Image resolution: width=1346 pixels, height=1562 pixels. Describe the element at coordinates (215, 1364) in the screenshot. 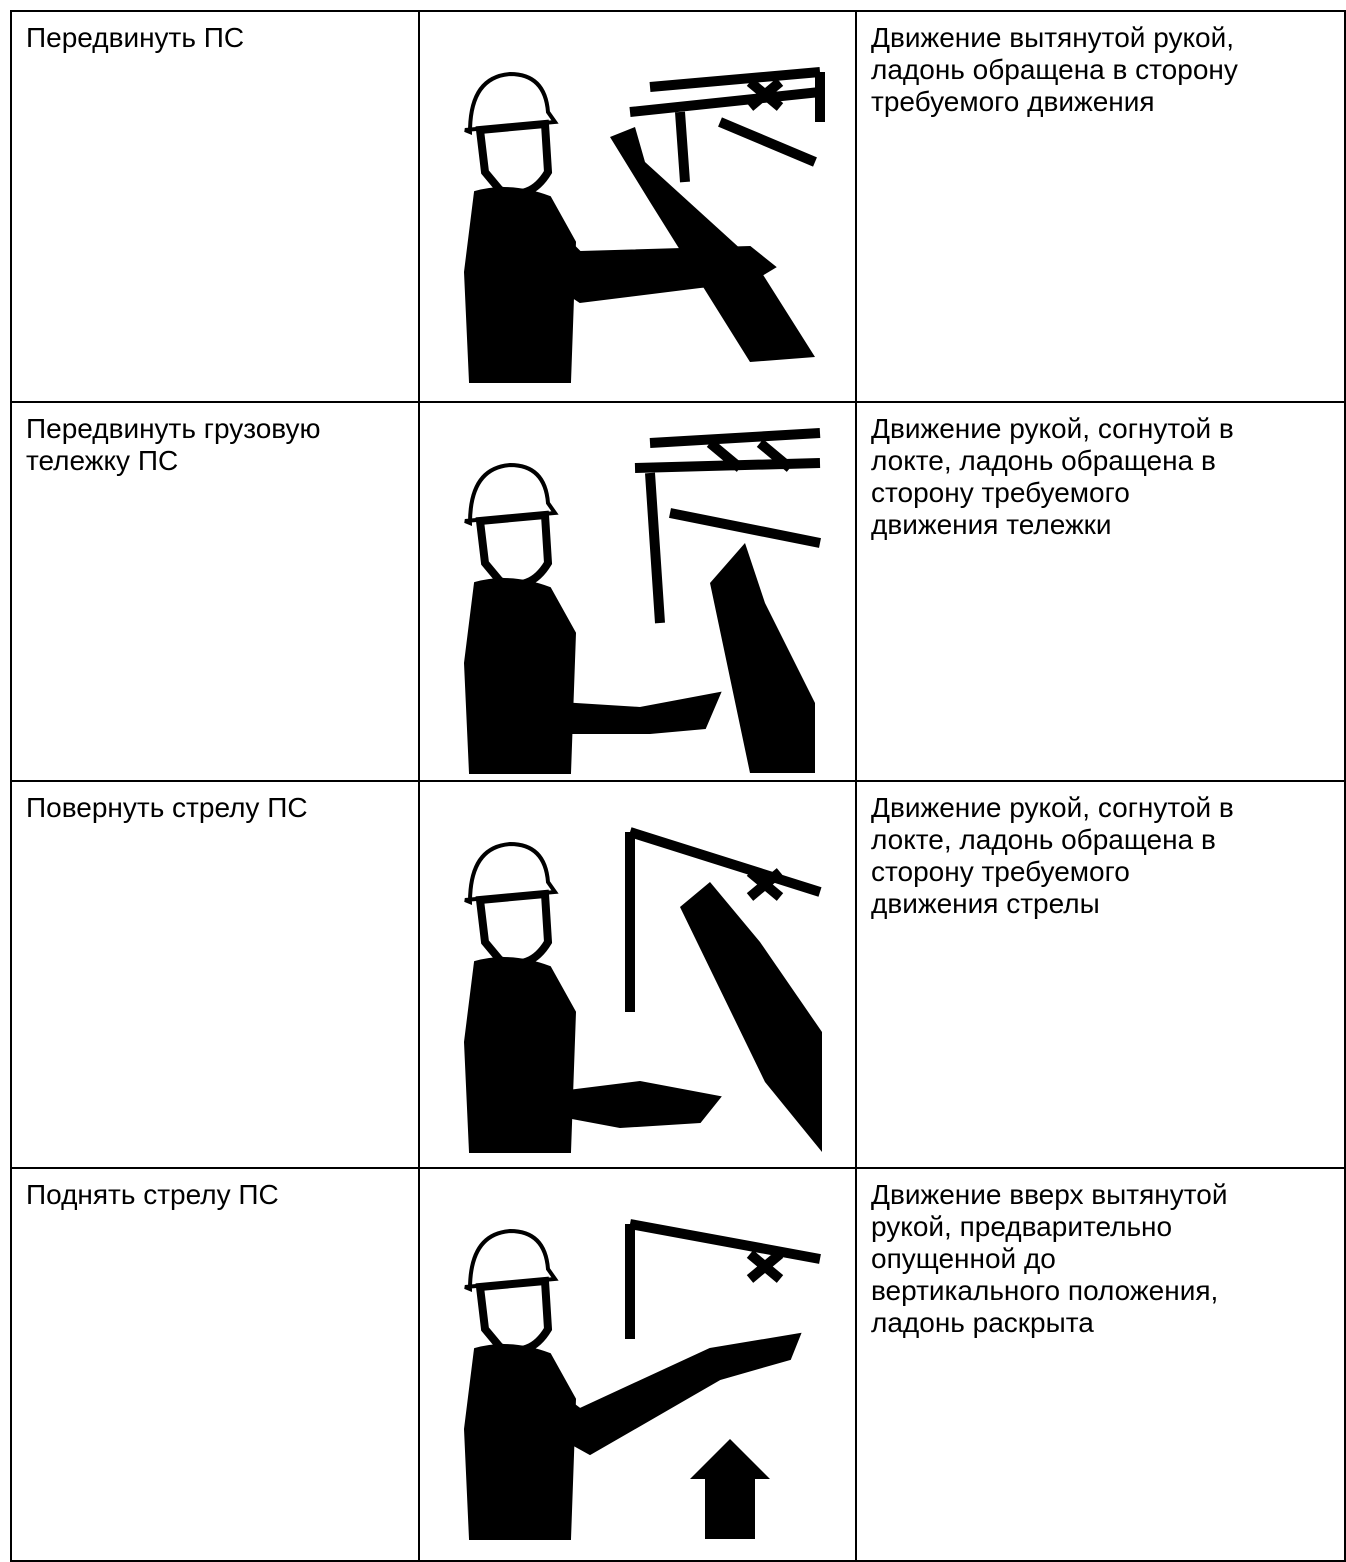

I see `signal-cell: Поднять стрелу ПС` at that location.